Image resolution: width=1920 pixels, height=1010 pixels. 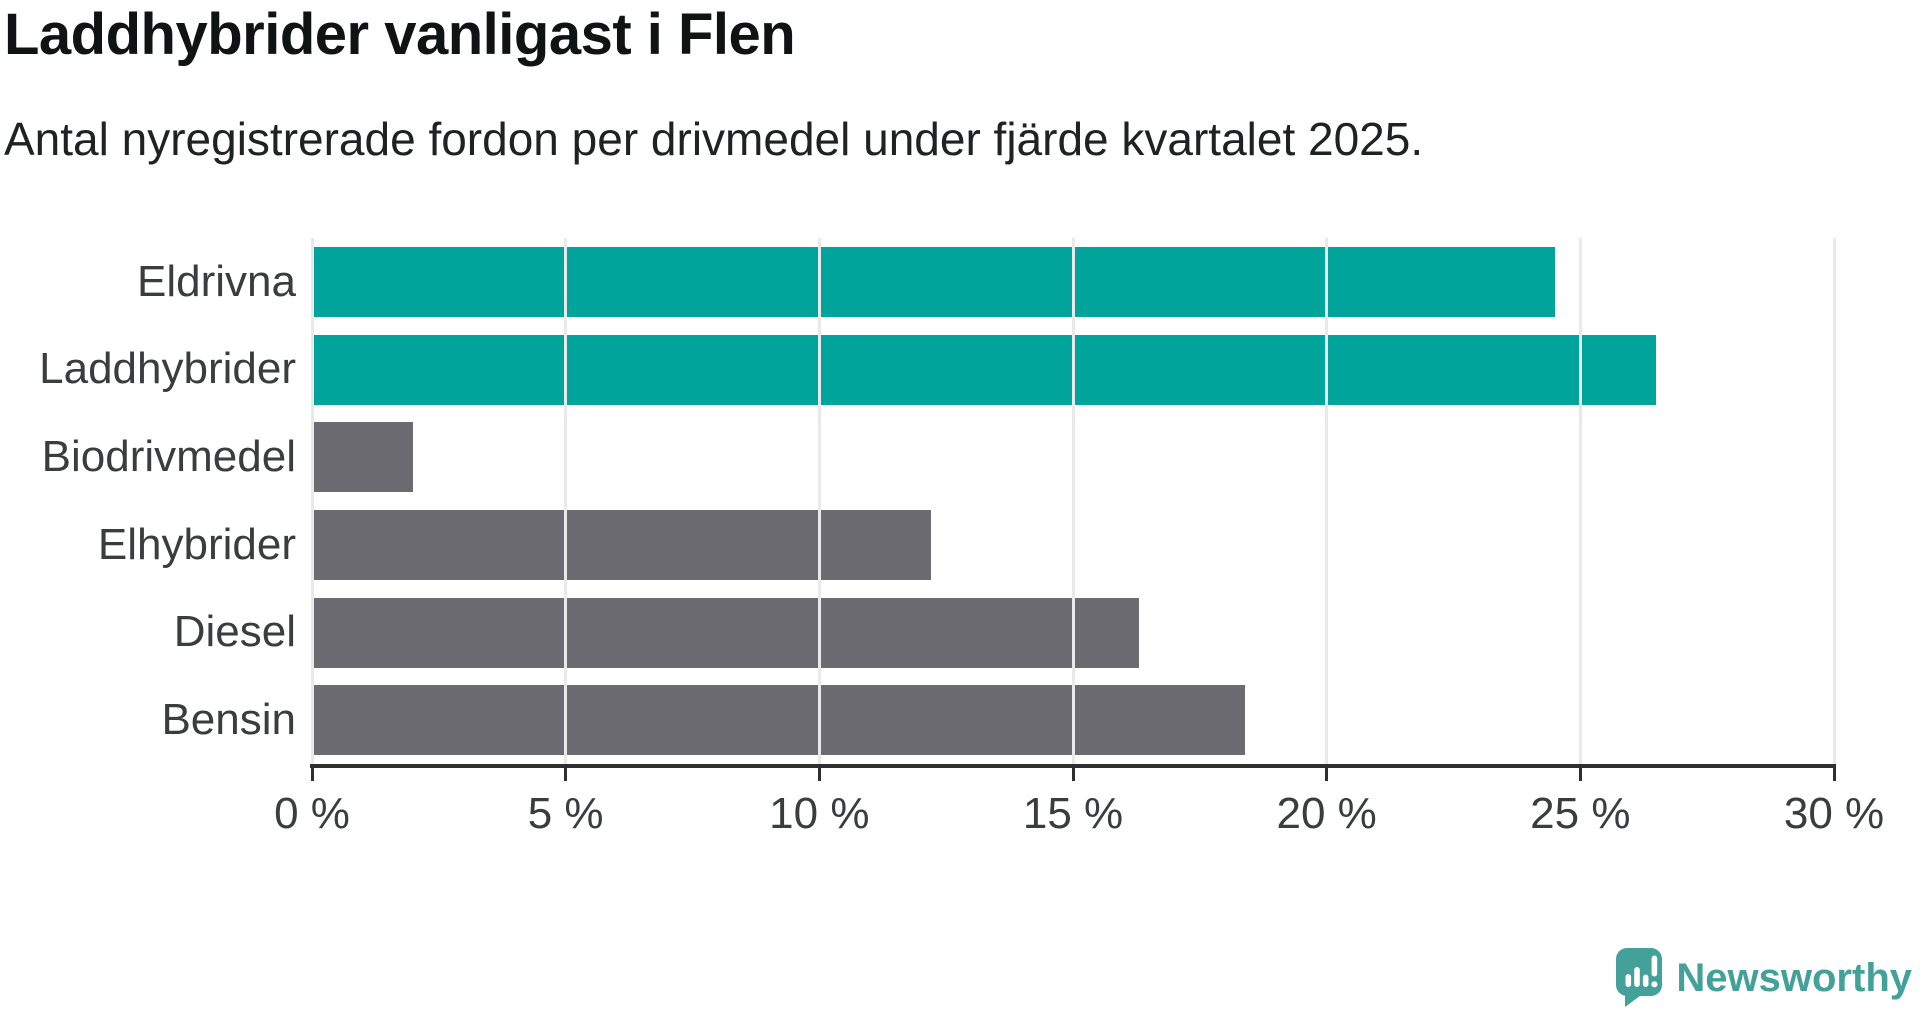 I want to click on newsworthy-brand: Newsworthy, so click(x=1764, y=978).